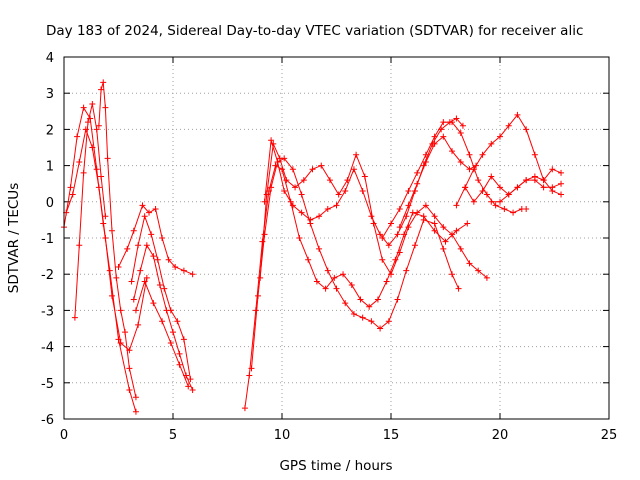  Describe the element at coordinates (47, 275) in the screenshot. I see `y-tick-label: -2` at that location.